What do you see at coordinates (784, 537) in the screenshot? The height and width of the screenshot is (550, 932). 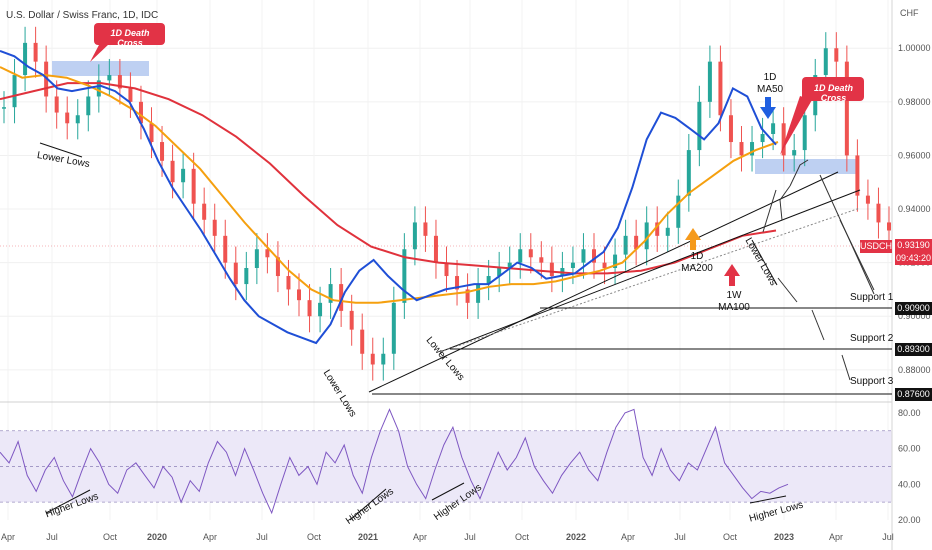 I see `x-tick-label: 2023` at bounding box center [784, 537].